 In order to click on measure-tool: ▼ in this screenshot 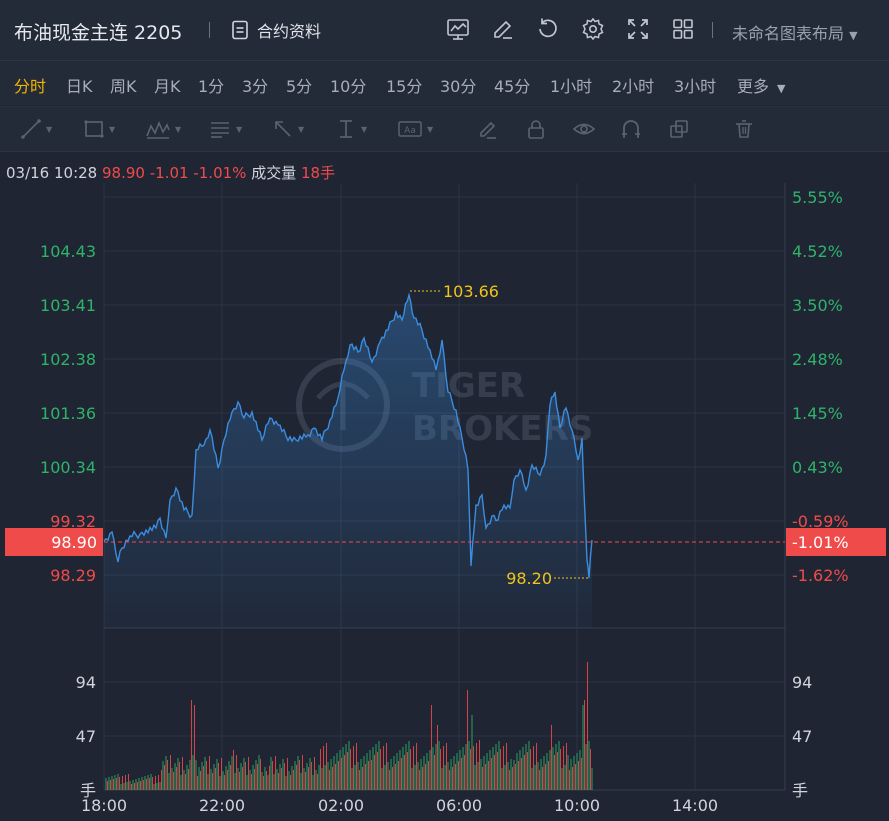, I will do `click(351, 129)`.